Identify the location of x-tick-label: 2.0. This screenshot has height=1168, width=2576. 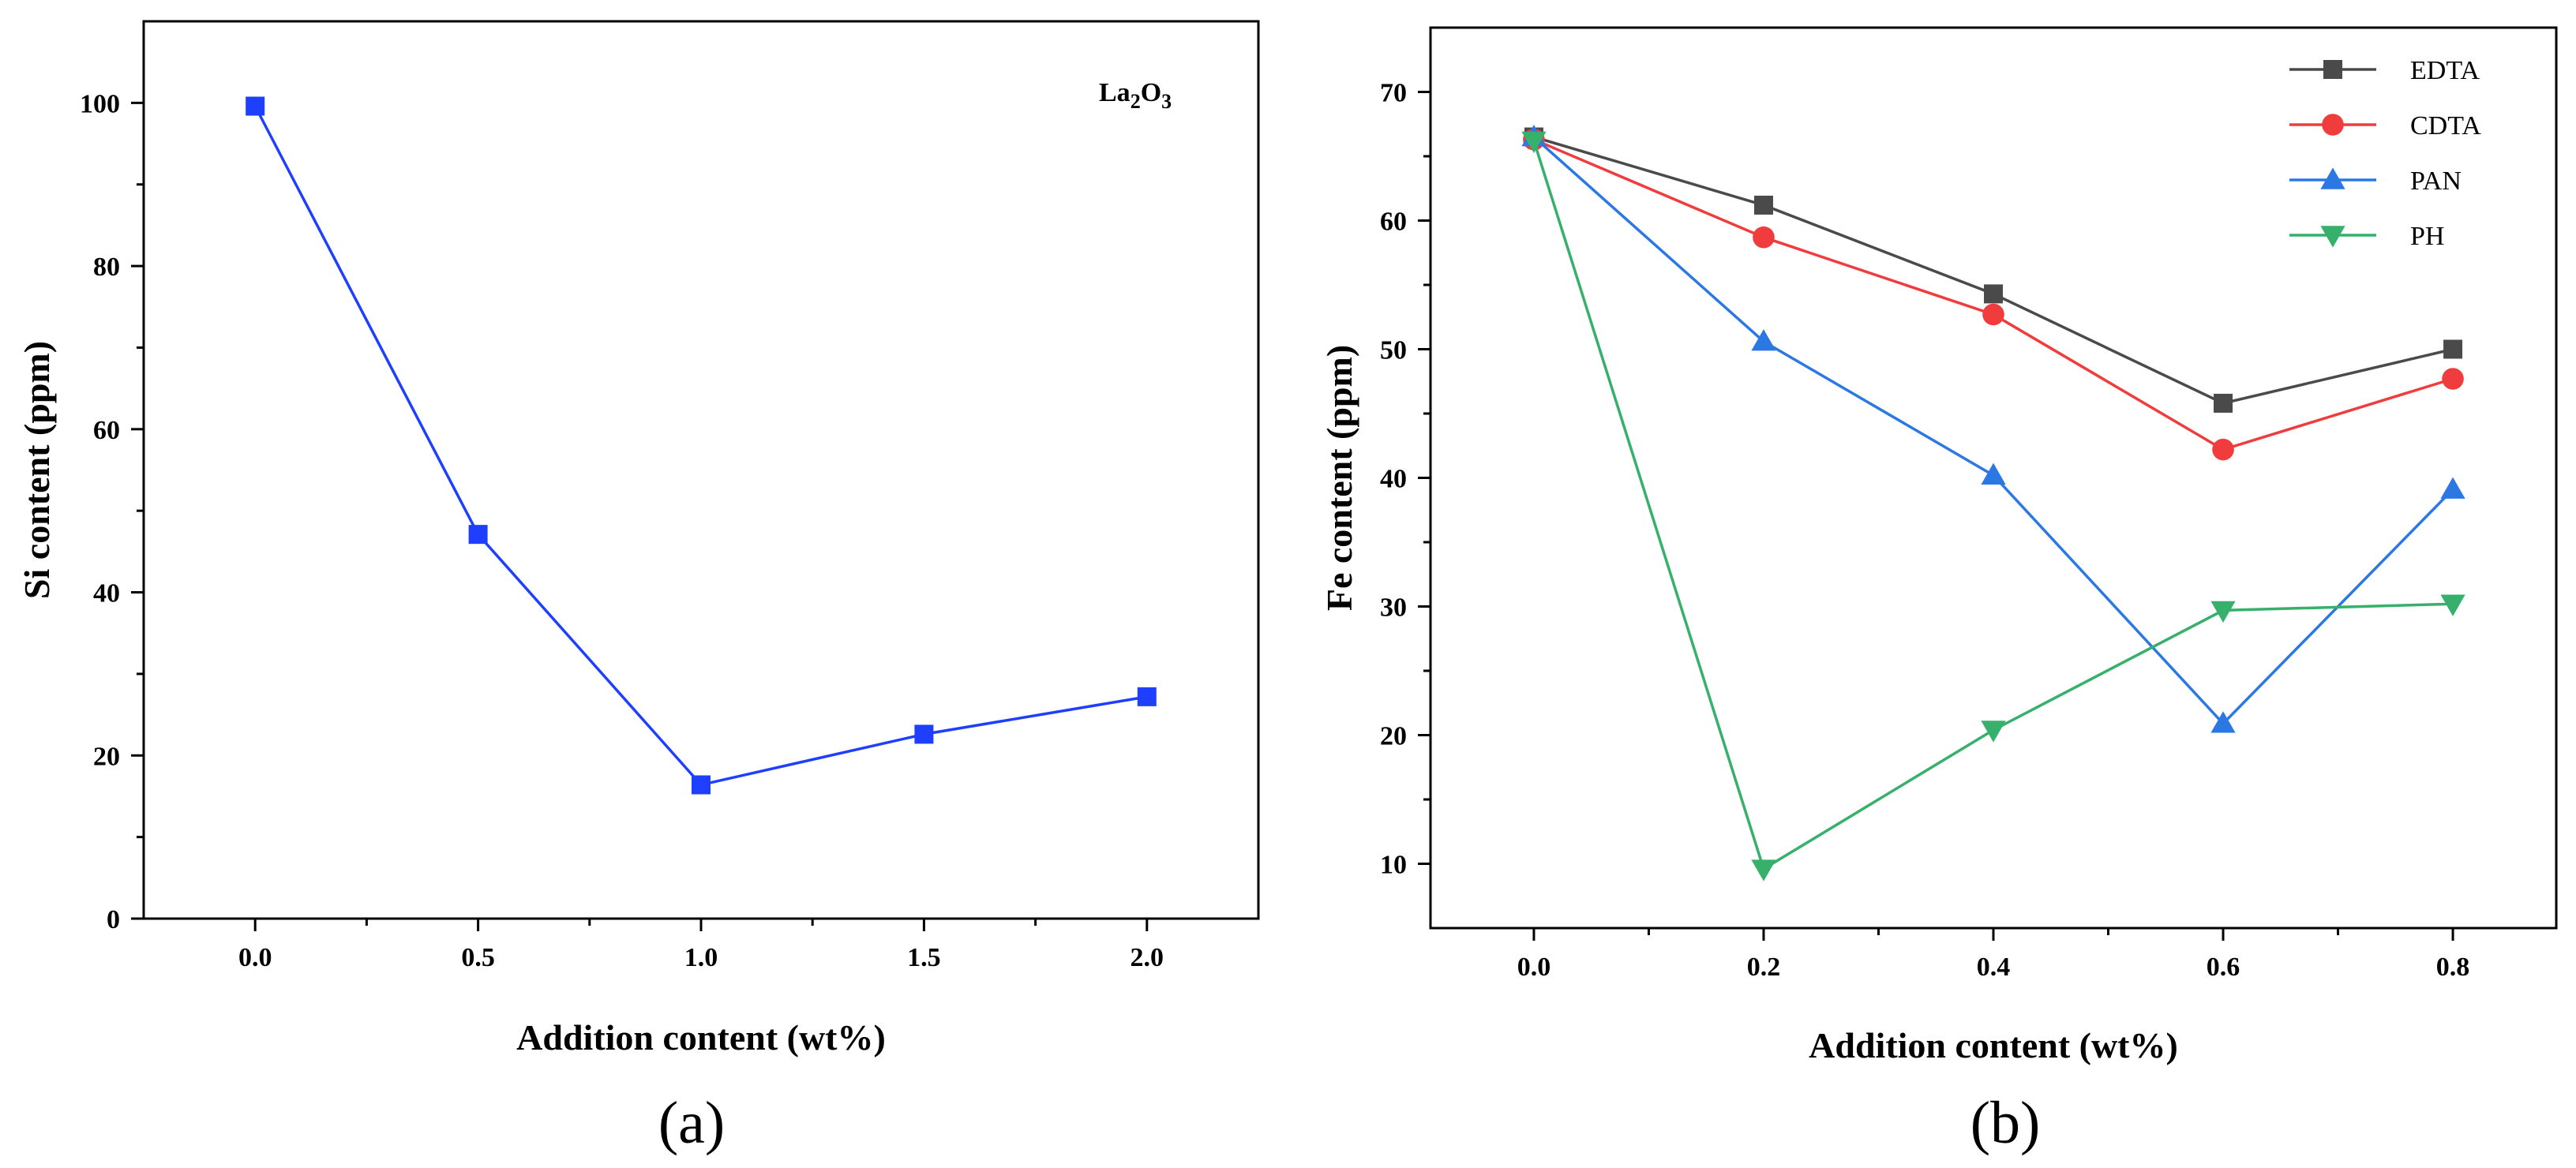
(1147, 957).